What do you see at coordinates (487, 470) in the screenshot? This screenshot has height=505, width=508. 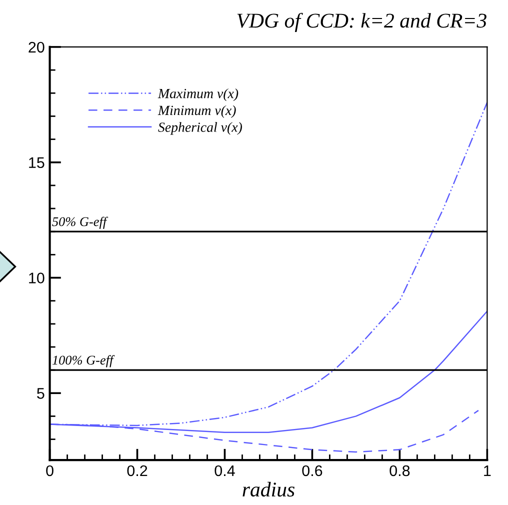 I see `x-tick-label: 1` at bounding box center [487, 470].